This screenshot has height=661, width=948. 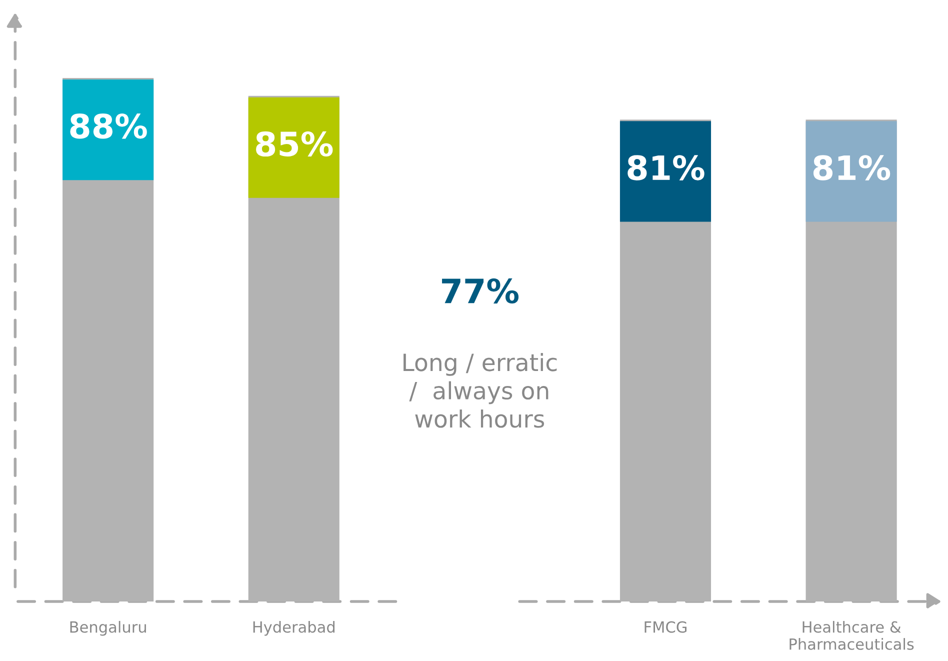 What do you see at coordinates (665, 627) in the screenshot?
I see `x-tick-label: FMCG` at bounding box center [665, 627].